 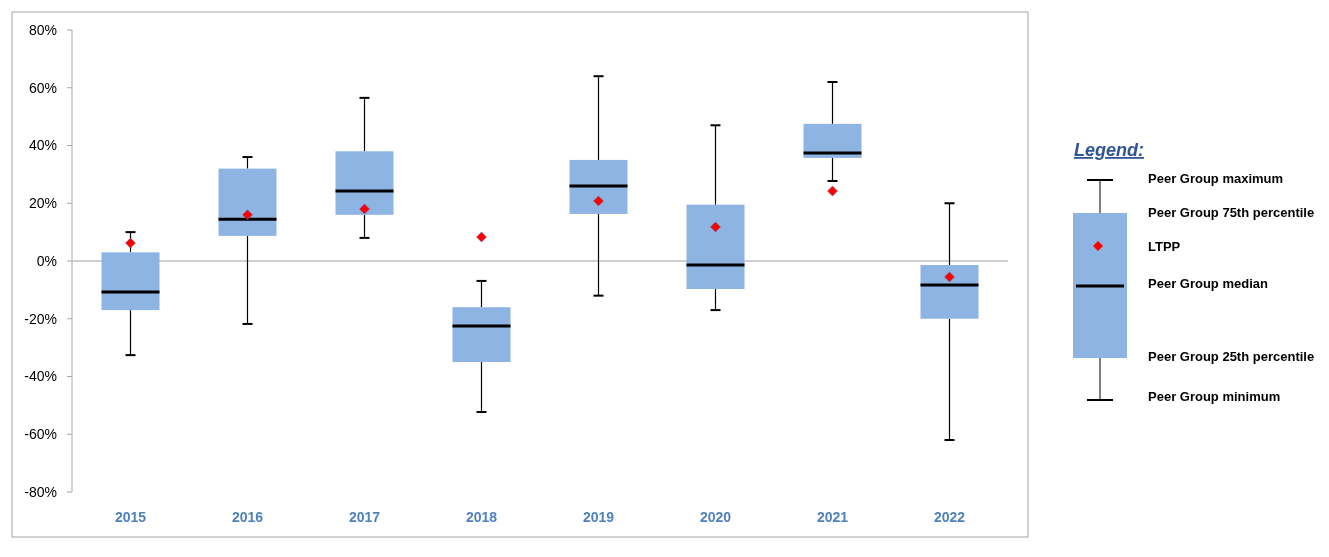 I want to click on text: Peer Group 25th percentile, so click(x=1231, y=356).